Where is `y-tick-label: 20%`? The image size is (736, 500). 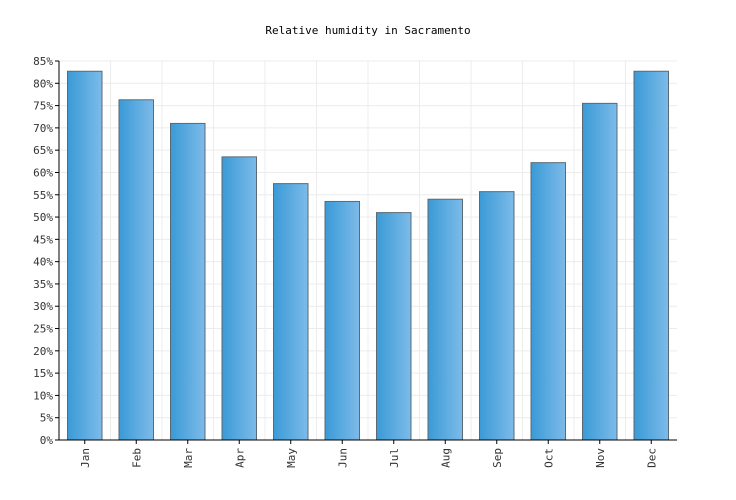 y-tick-label: 20% is located at coordinates (43, 351).